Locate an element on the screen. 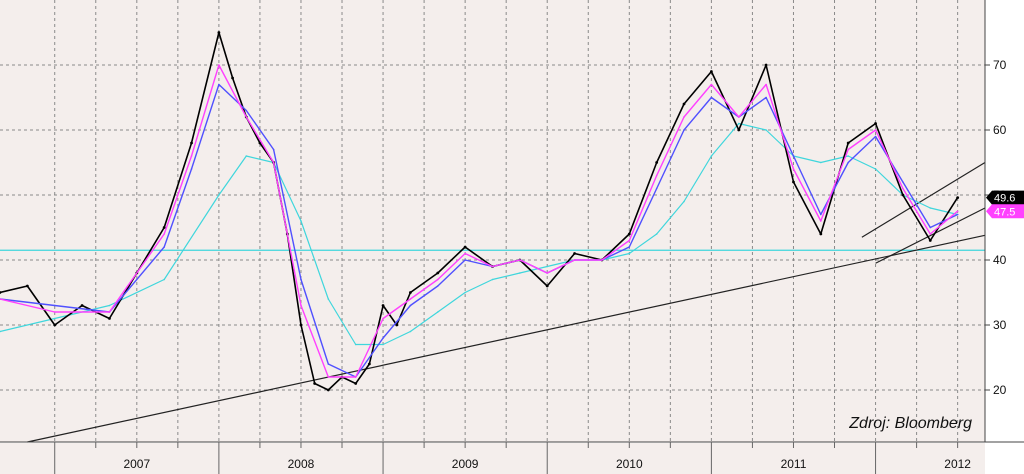 This screenshot has height=474, width=1024. trendline is located at coordinates (930, 235).